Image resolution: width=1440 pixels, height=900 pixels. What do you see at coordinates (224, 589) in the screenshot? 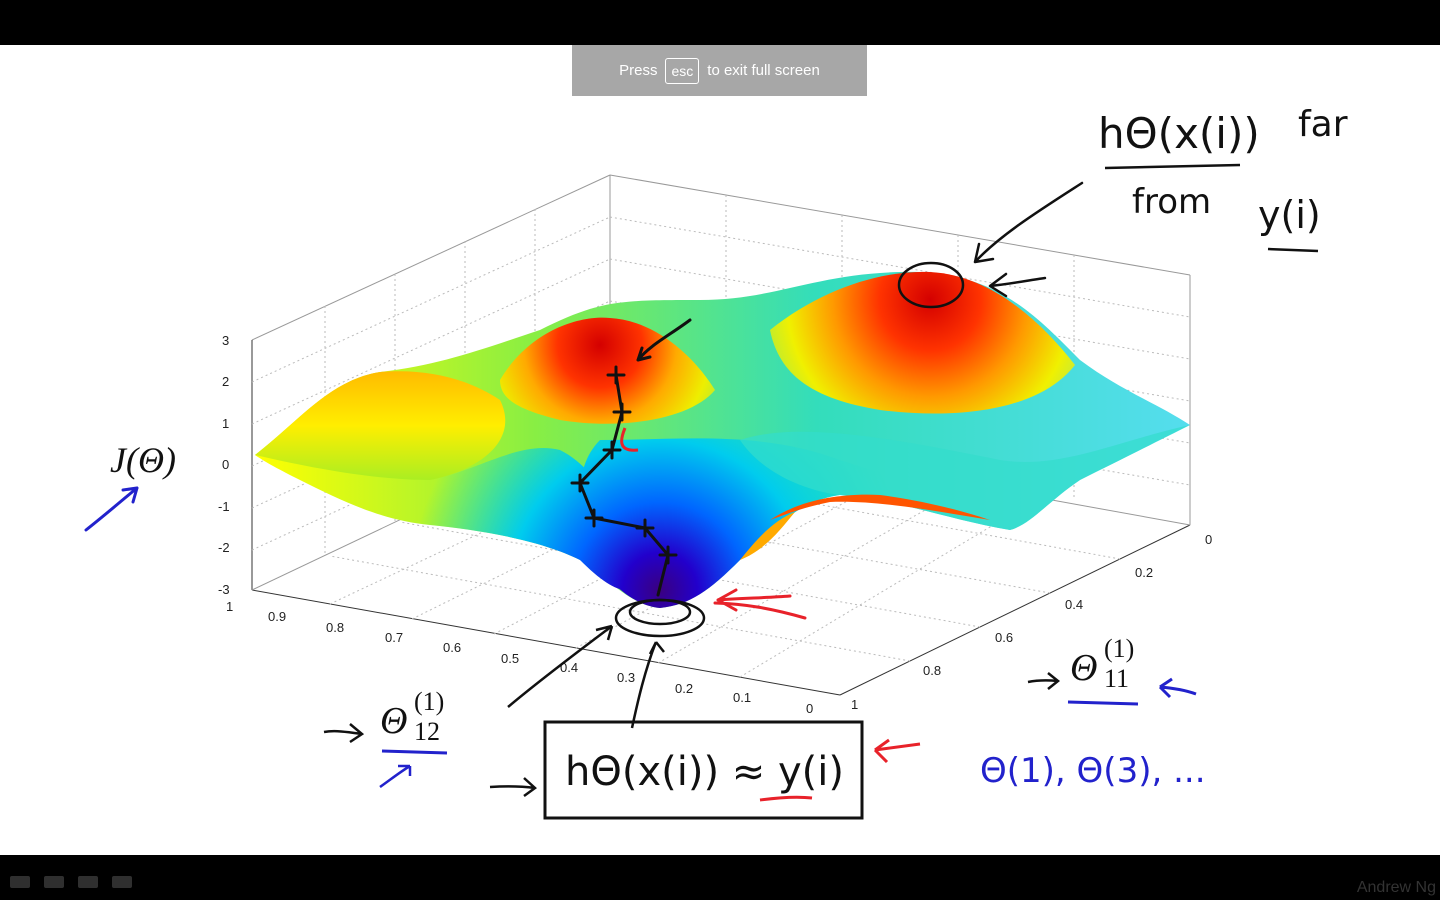
I see `z-tick: -3` at bounding box center [224, 589].